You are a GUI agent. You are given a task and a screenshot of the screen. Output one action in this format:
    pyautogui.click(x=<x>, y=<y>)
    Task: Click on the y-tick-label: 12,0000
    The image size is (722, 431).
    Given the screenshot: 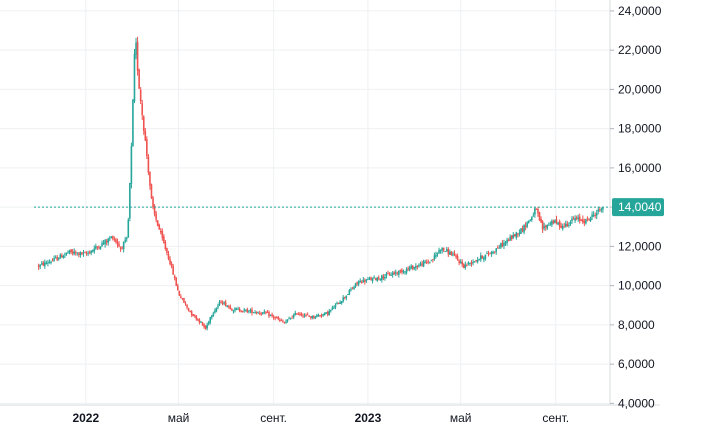 What is the action you would take?
    pyautogui.click(x=640, y=246)
    